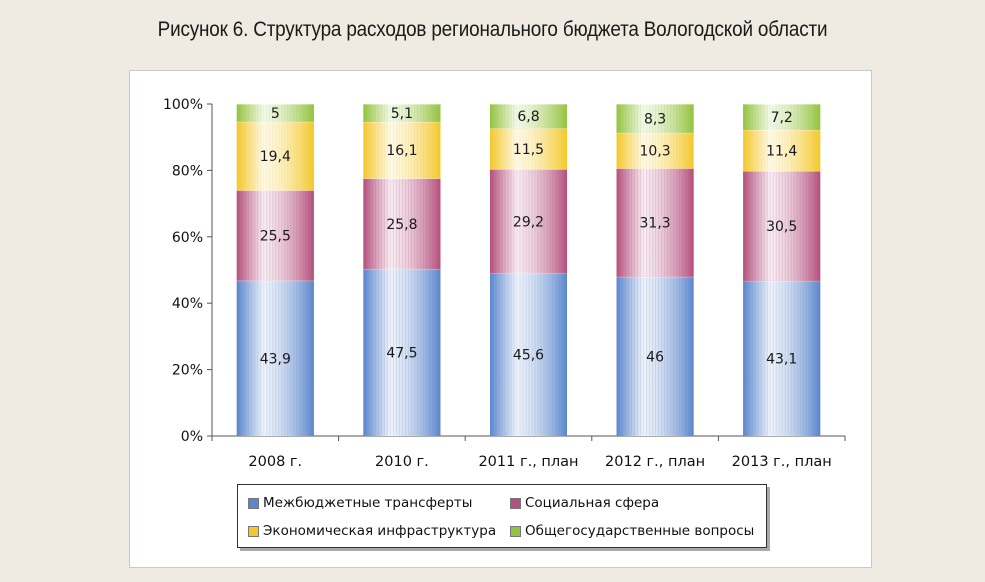  I want to click on x-tick-label: 2013 г., план, so click(782, 462).